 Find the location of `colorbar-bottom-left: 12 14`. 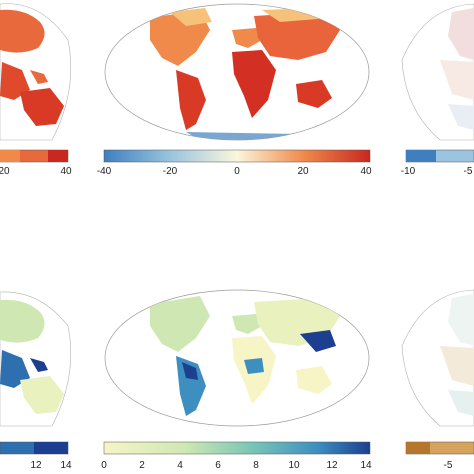

colorbar-bottom-left: 12 14 is located at coordinates (36, 456).